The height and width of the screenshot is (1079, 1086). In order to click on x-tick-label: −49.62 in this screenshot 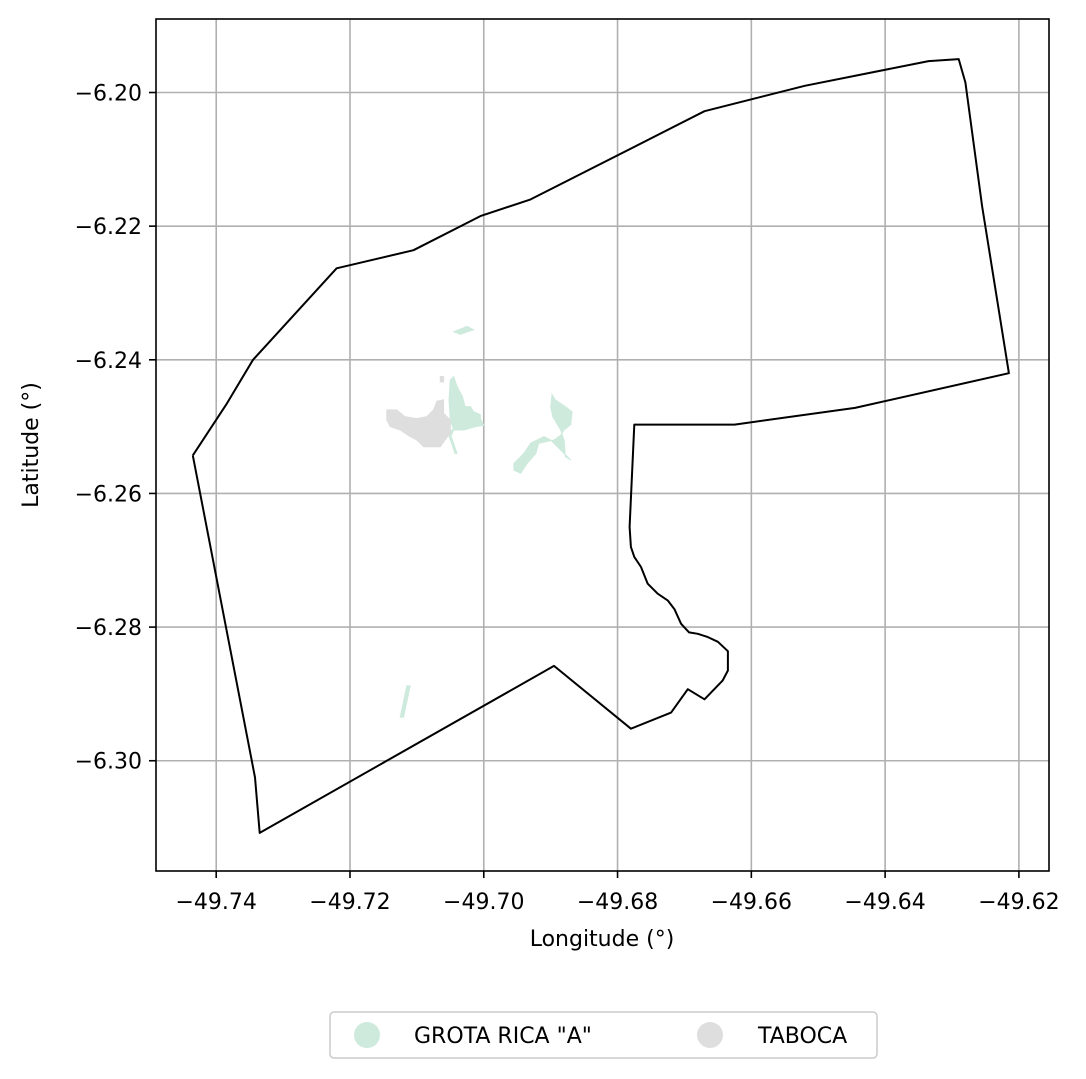, I will do `click(1018, 902)`.